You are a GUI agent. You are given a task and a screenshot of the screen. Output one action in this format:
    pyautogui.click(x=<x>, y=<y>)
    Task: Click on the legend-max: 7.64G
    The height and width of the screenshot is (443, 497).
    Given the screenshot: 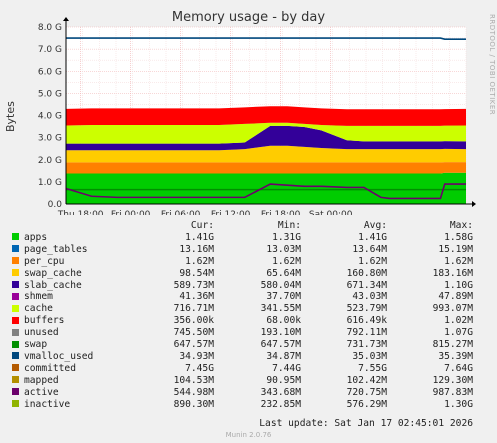 What is the action you would take?
    pyautogui.click(x=458, y=368)
    